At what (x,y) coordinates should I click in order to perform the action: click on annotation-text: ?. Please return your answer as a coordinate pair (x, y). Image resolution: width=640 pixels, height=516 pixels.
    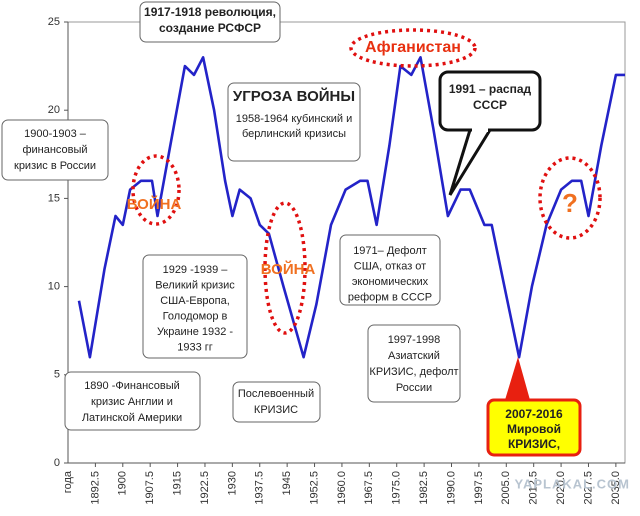
    Looking at the image, I should click on (570, 203).